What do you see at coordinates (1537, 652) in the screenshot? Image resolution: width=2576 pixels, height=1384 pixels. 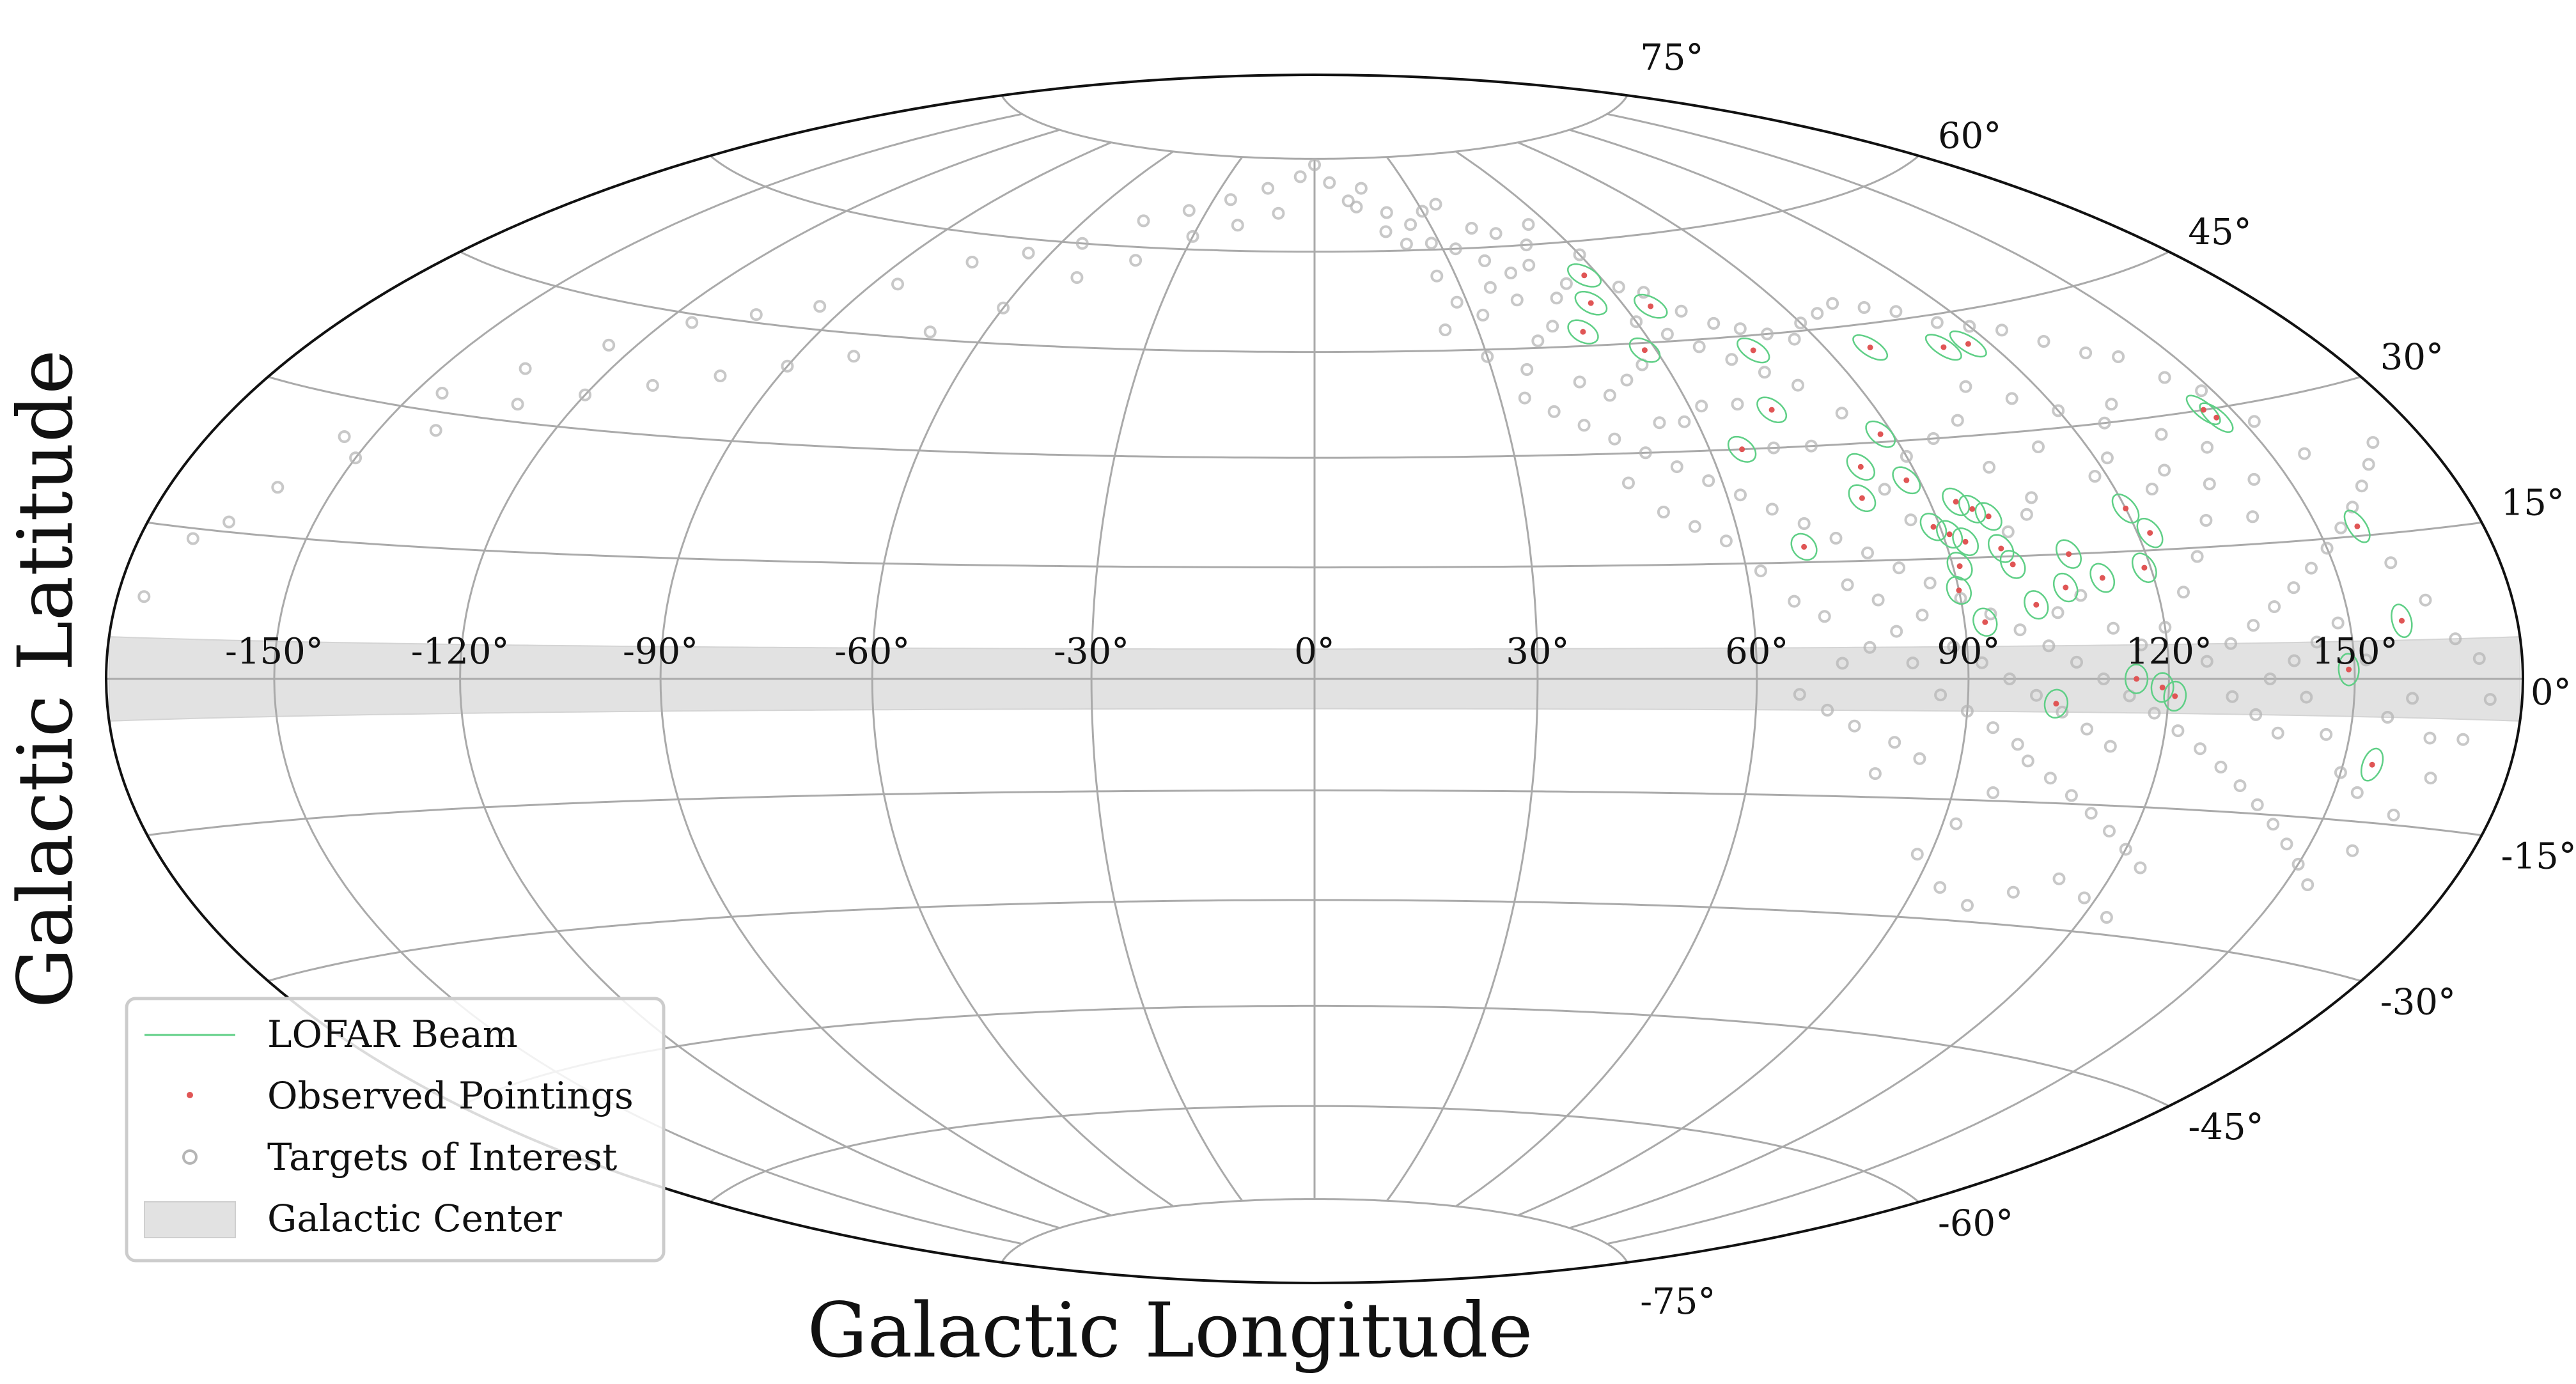 I see `longitude-tick-label: 30°` at bounding box center [1537, 652].